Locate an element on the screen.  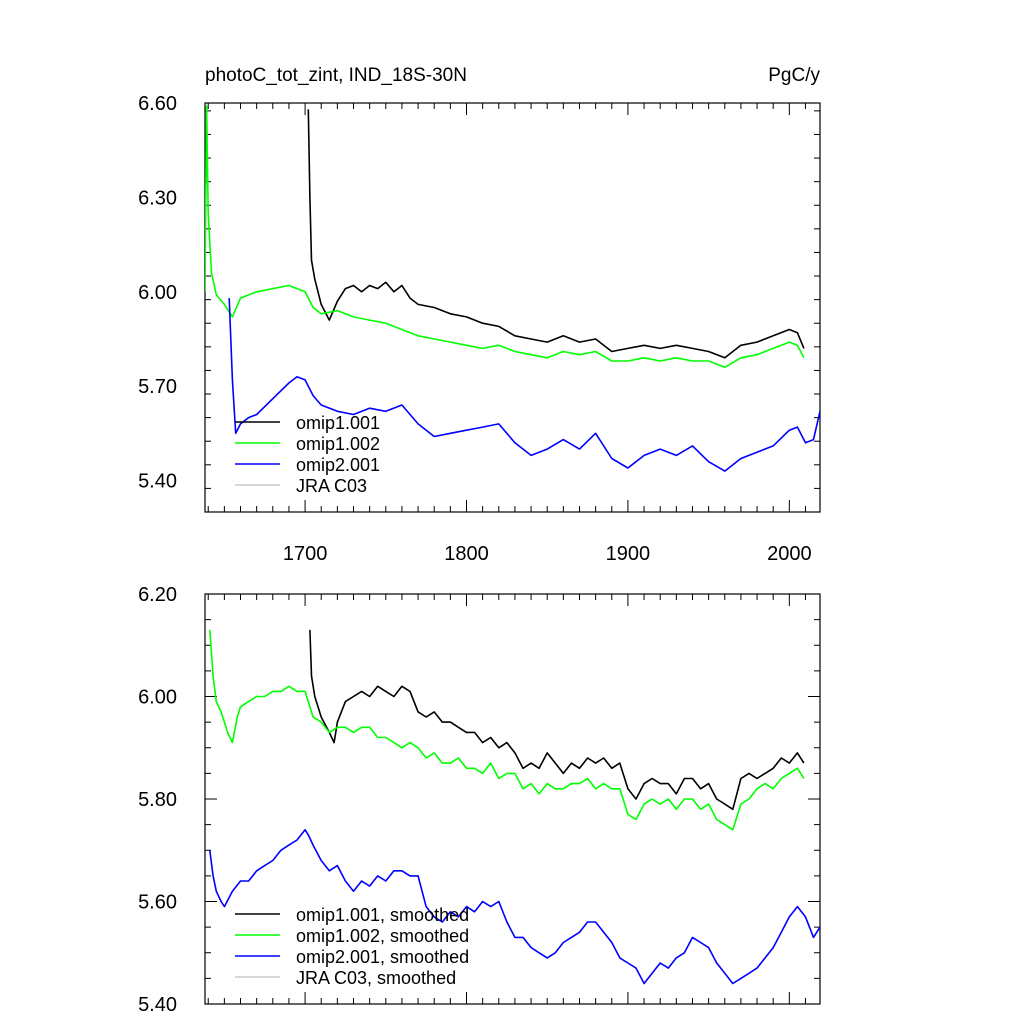
chart-title: photoC_tot_zint, IND_18S-30N is located at coordinates (336, 75).